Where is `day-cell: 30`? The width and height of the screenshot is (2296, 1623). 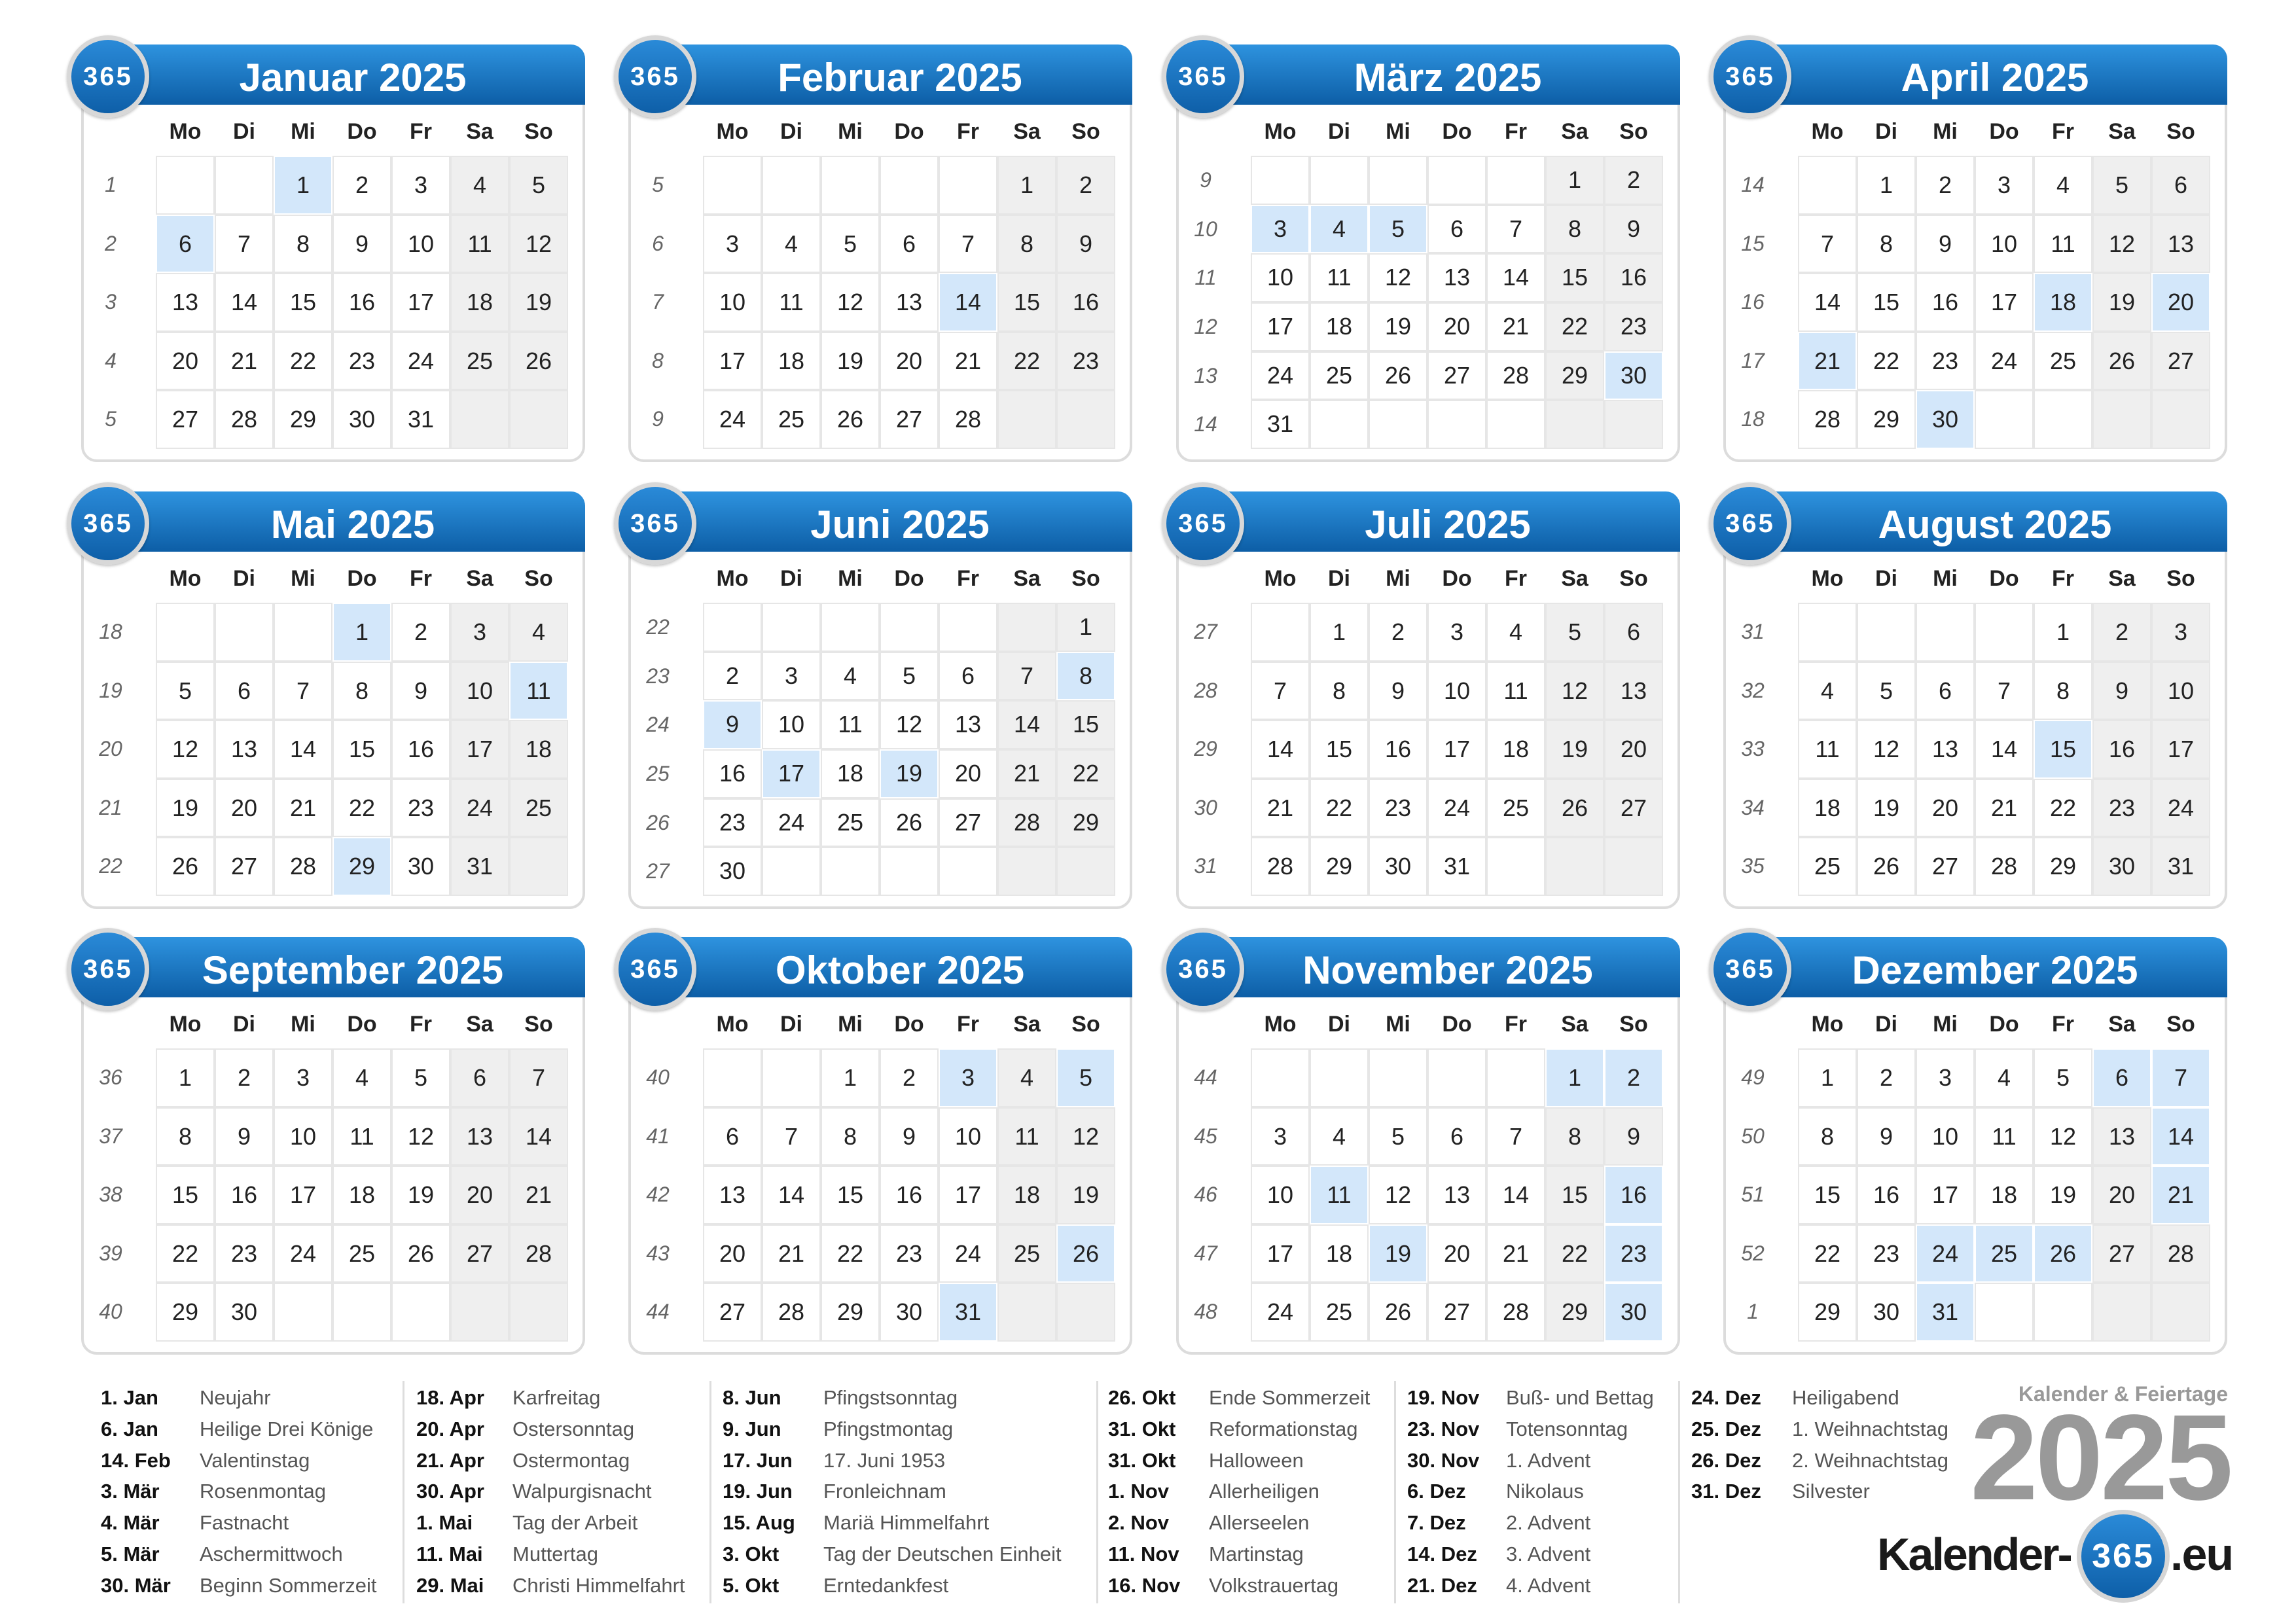 day-cell: 30 is located at coordinates (2121, 866).